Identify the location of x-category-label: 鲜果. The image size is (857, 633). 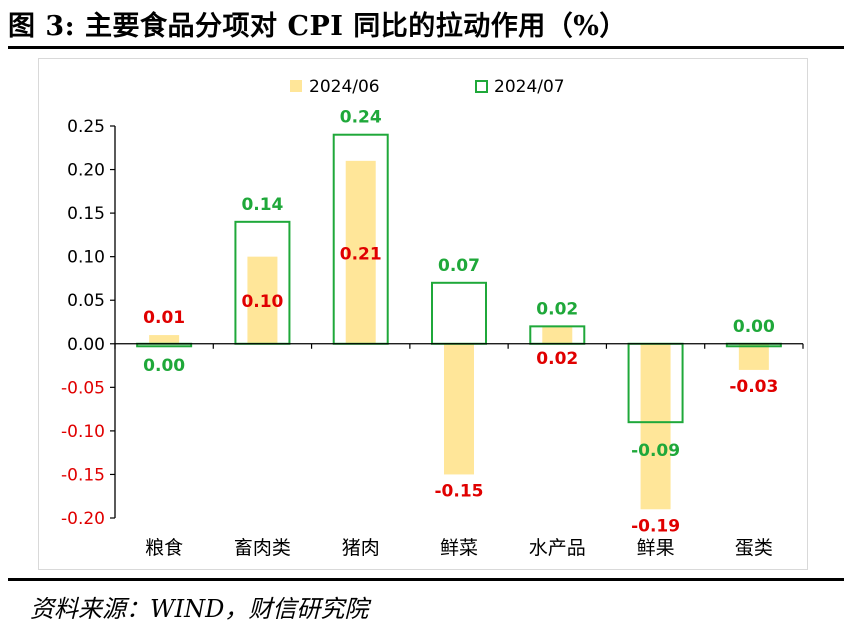
(656, 548).